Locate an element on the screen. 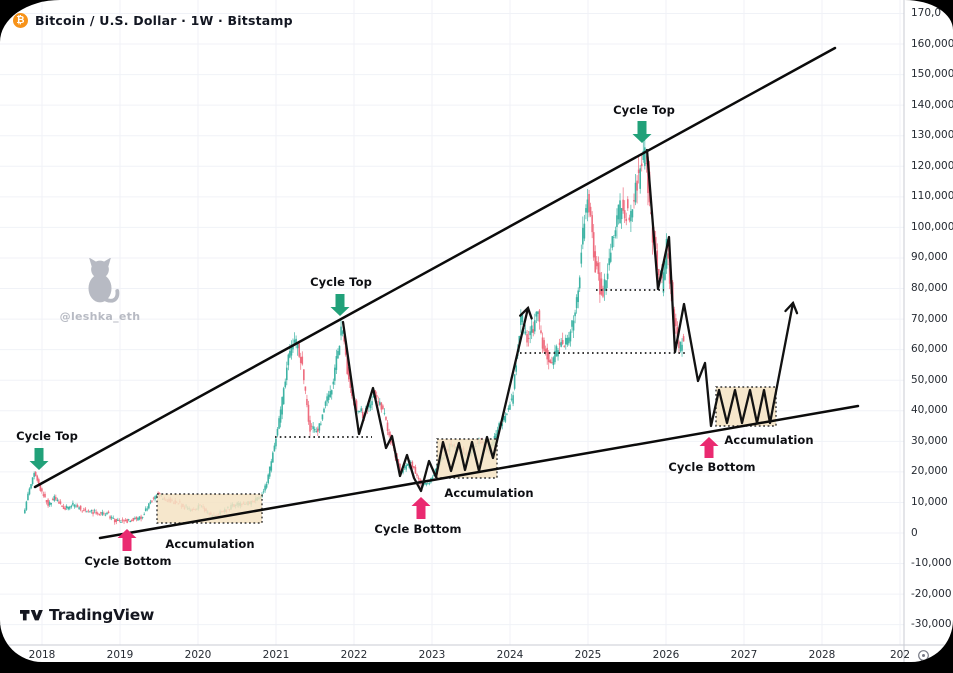 The height and width of the screenshot is (673, 953). y-axis-label: 70,000 is located at coordinates (929, 318).